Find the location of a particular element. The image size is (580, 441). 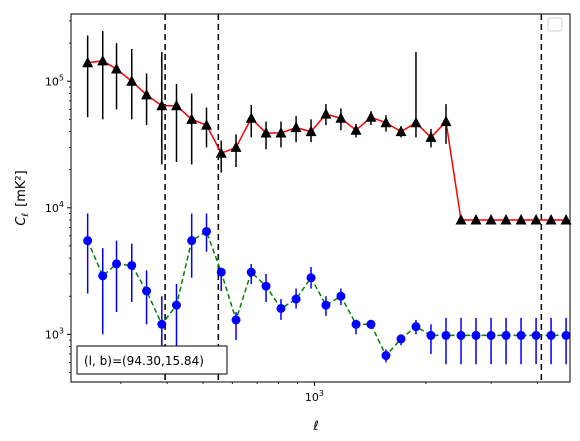

svg-text: Cℓ[mK²] is located at coordinates (22, 197).